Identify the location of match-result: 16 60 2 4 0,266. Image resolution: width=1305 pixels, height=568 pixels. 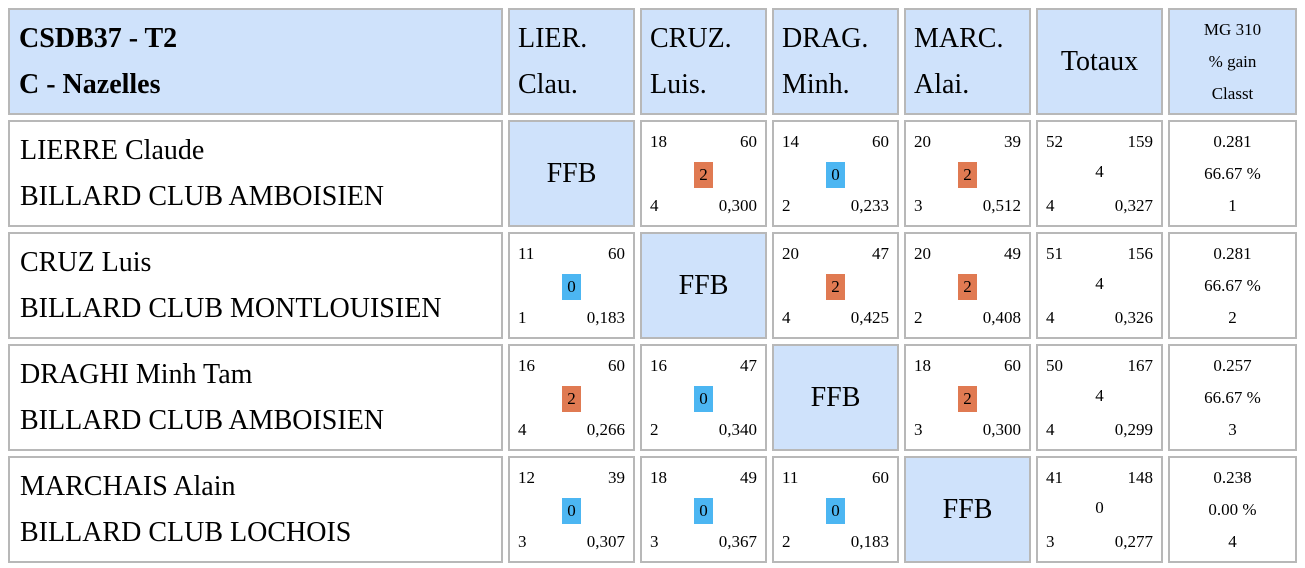
(571, 397).